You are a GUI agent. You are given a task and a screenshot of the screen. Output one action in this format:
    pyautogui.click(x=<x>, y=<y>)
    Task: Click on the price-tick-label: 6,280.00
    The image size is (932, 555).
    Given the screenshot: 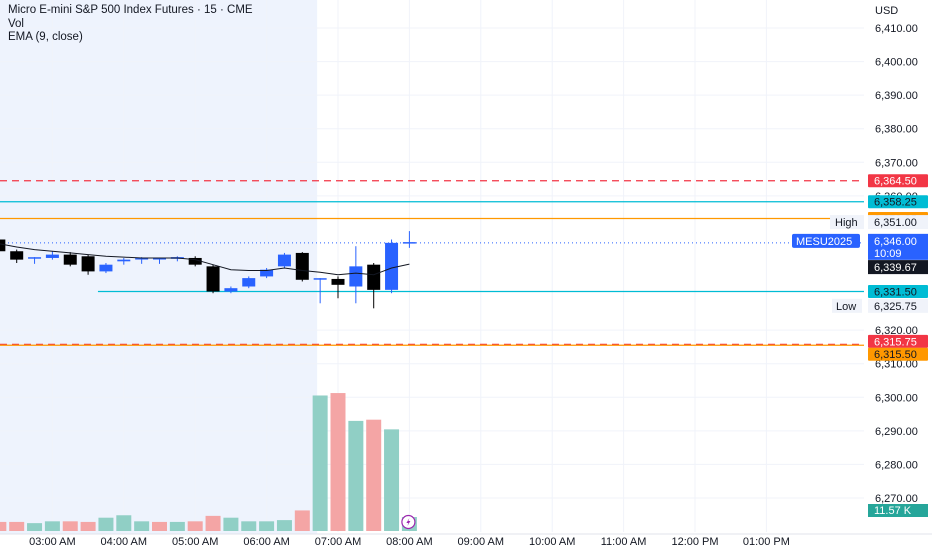 What is the action you would take?
    pyautogui.click(x=896, y=465)
    